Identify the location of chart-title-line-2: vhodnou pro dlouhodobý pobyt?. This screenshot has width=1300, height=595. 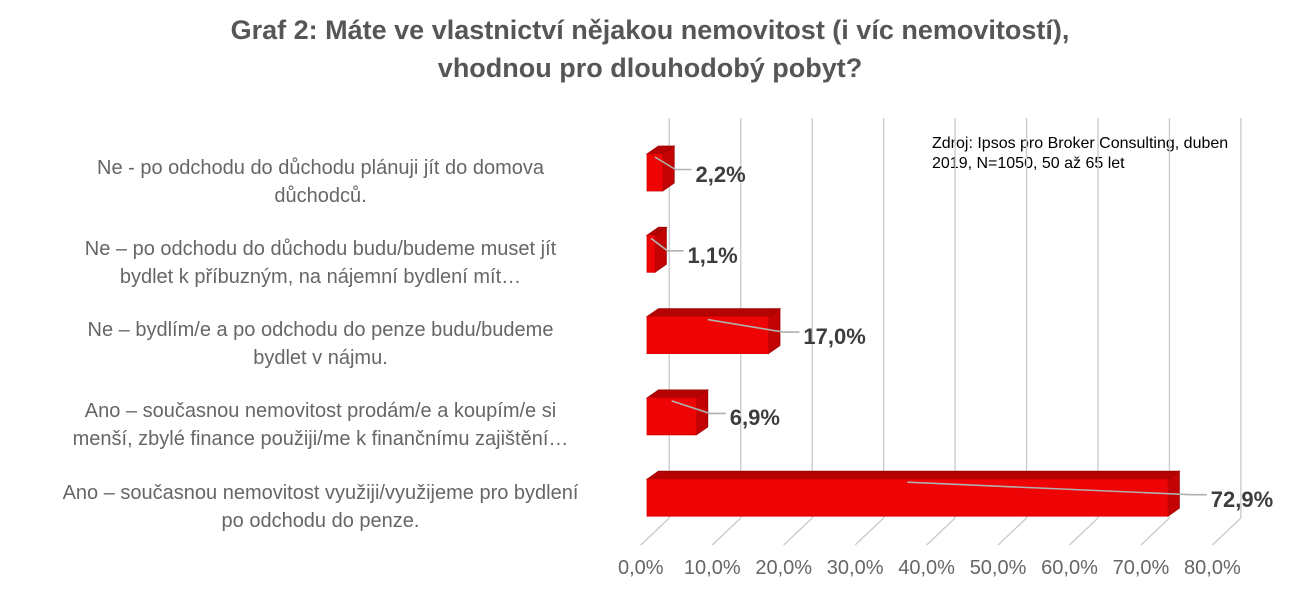
(650, 68).